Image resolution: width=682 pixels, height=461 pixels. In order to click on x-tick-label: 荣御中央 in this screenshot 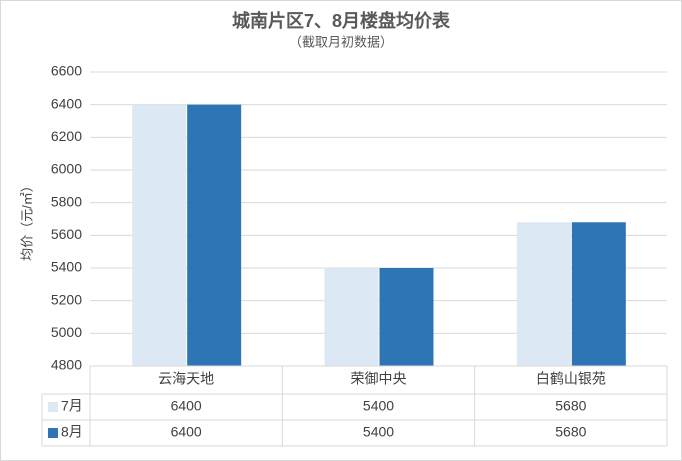, I will do `click(379, 379)`.